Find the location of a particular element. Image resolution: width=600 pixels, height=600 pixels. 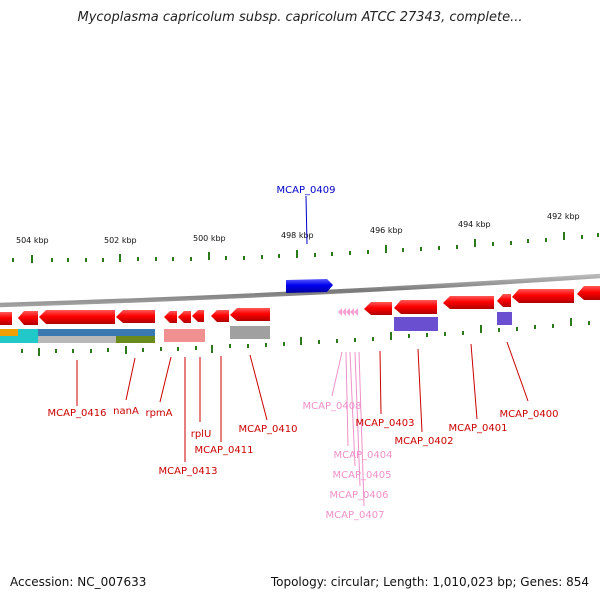

gene-label-rpmA: rpmA is located at coordinates (158, 413).